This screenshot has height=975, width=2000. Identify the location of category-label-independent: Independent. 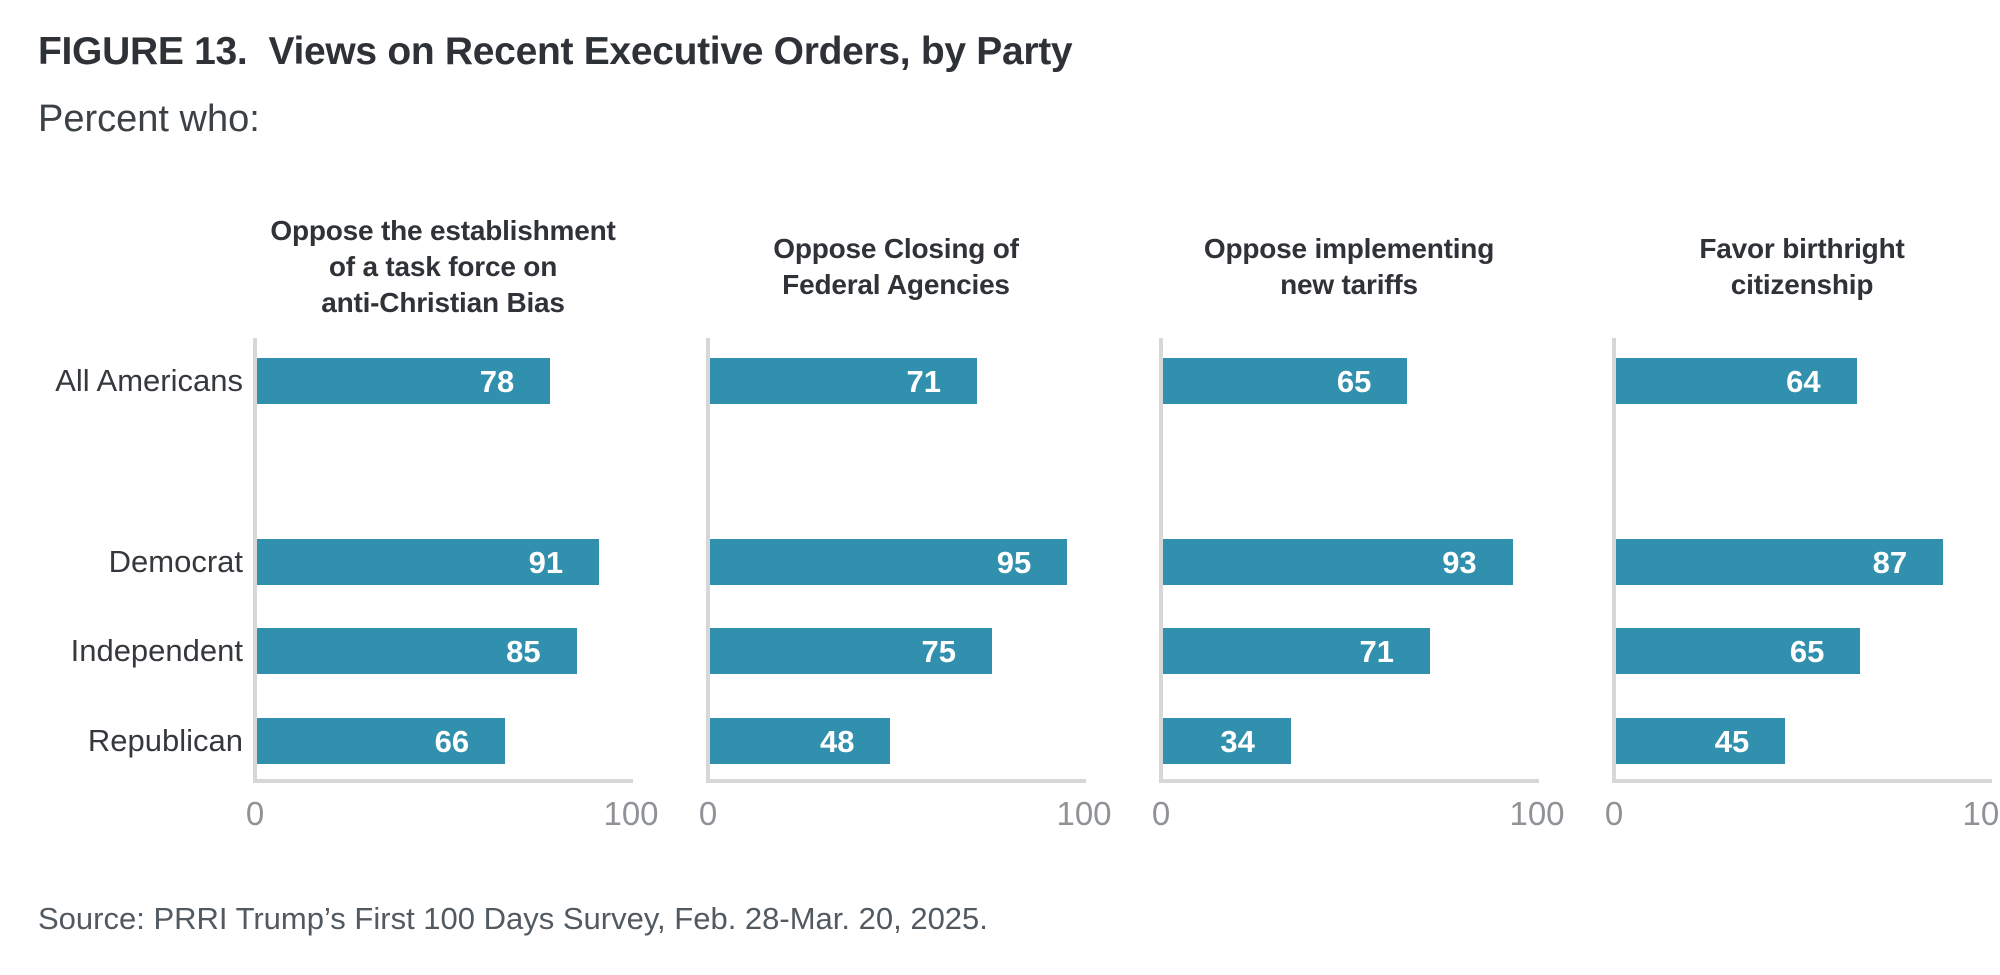
(156, 650).